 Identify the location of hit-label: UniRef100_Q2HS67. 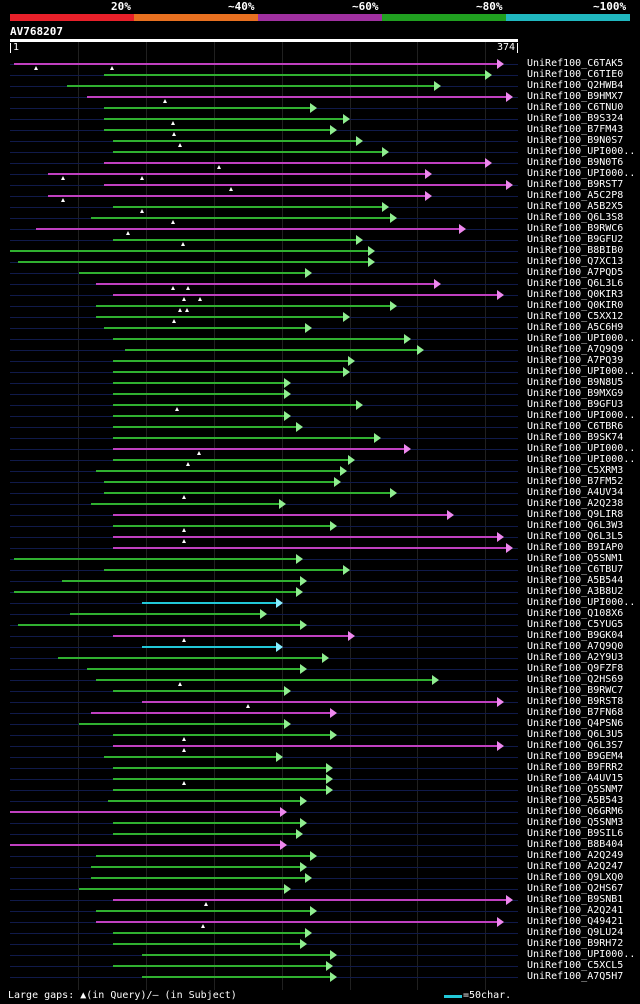
(575, 888).